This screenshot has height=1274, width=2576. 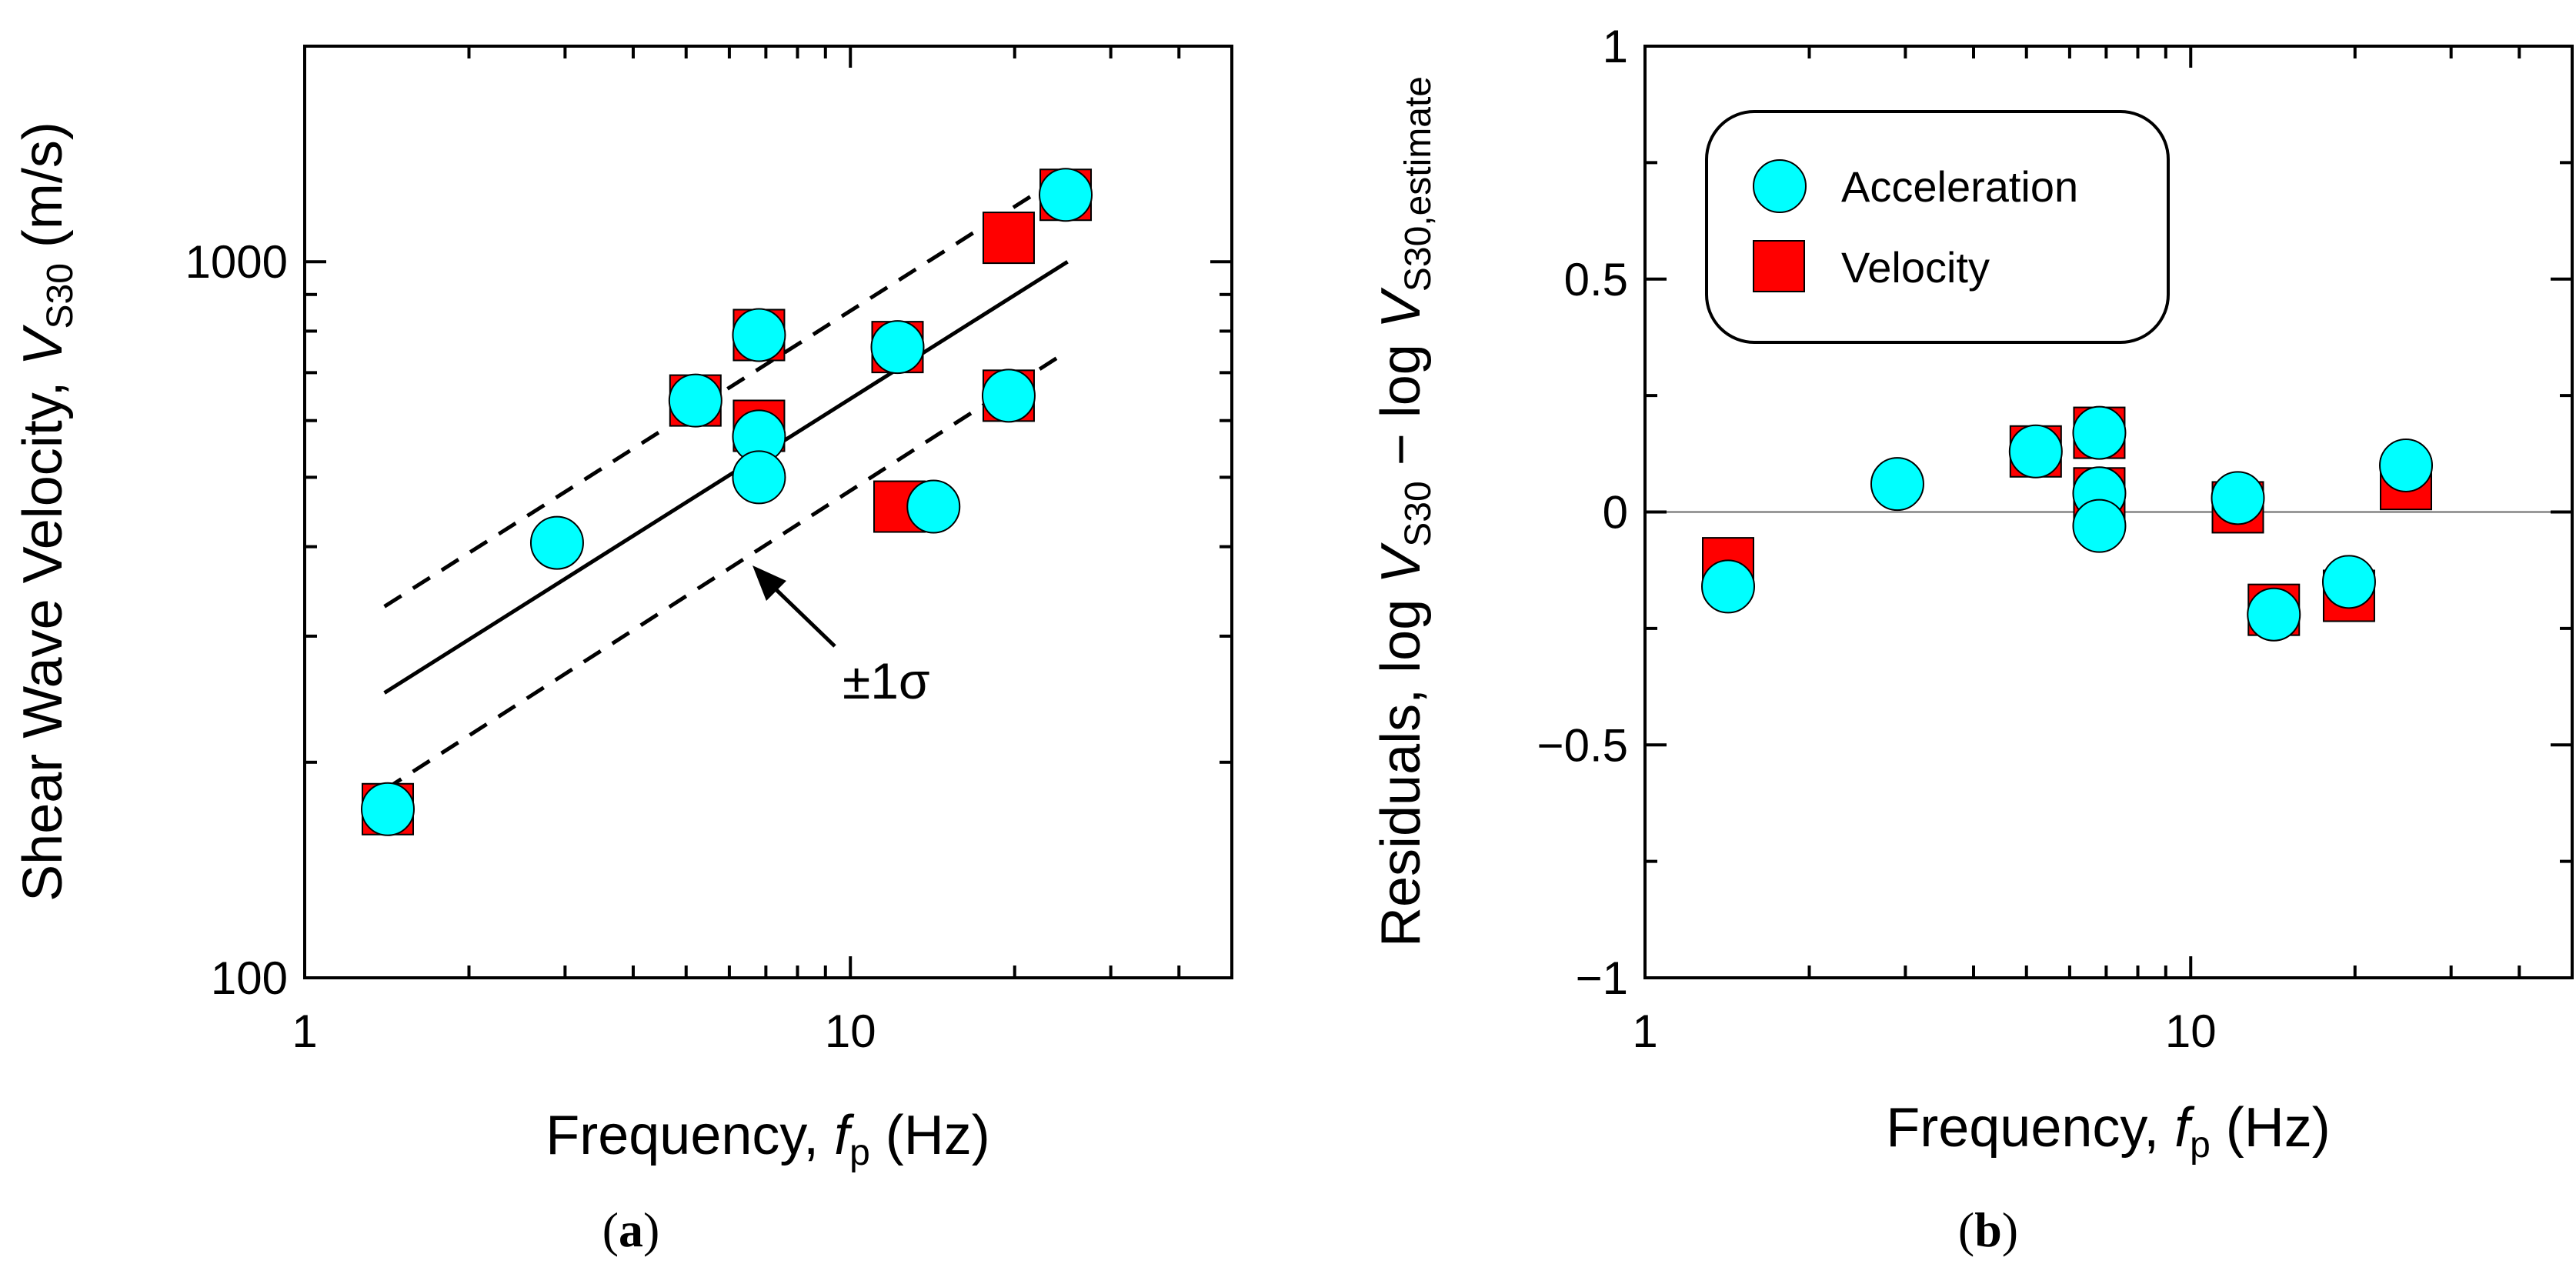 What do you see at coordinates (1596, 279) in the screenshot?
I see `panel-b-y-tick-label: 0.5` at bounding box center [1596, 279].